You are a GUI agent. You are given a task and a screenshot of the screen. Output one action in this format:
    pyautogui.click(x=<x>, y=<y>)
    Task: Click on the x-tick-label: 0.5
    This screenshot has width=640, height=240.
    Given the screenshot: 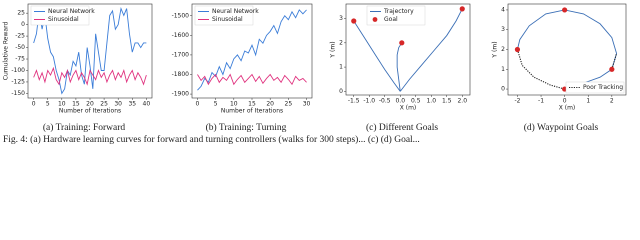 What is the action you would take?
    pyautogui.click(x=416, y=101)
    